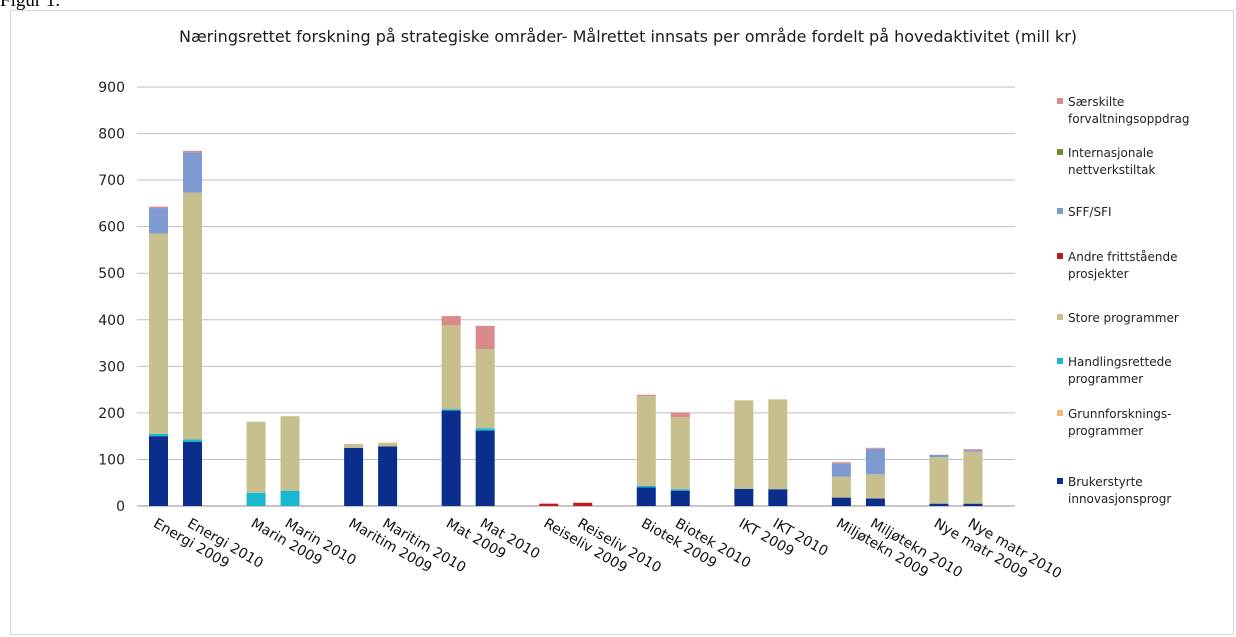  Describe the element at coordinates (111, 181) in the screenshot. I see `y-tick-label: 700` at that location.